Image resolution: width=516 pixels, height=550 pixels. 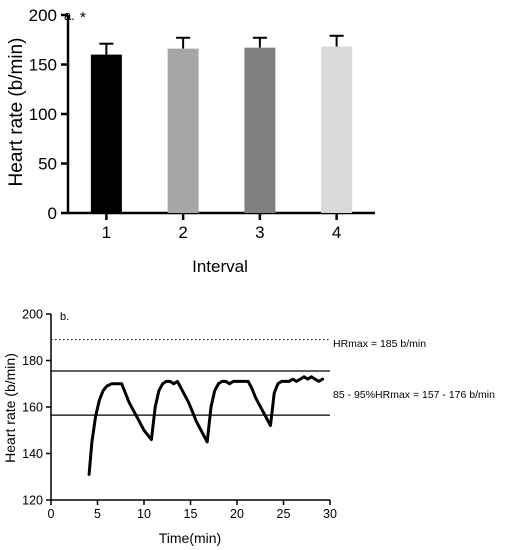 What do you see at coordinates (379, 344) in the screenshot?
I see `hrmax-label: HRmax = 185 b/min` at bounding box center [379, 344].